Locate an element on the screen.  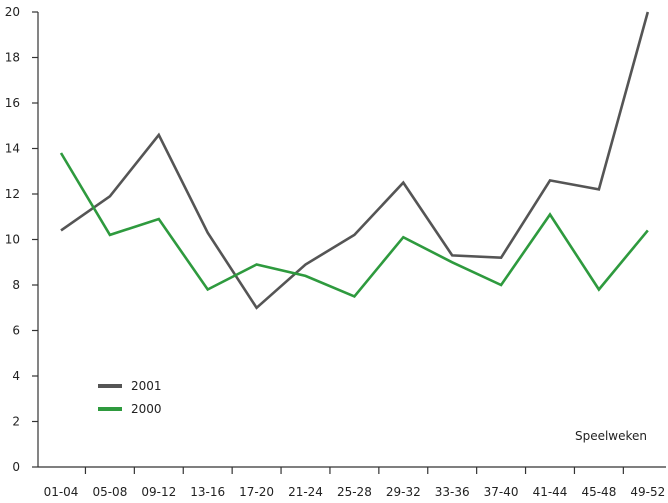
y-axis-ticks: 0 2 4 6 8 10 12 14 16 18 20 is located at coordinates (21, 239).